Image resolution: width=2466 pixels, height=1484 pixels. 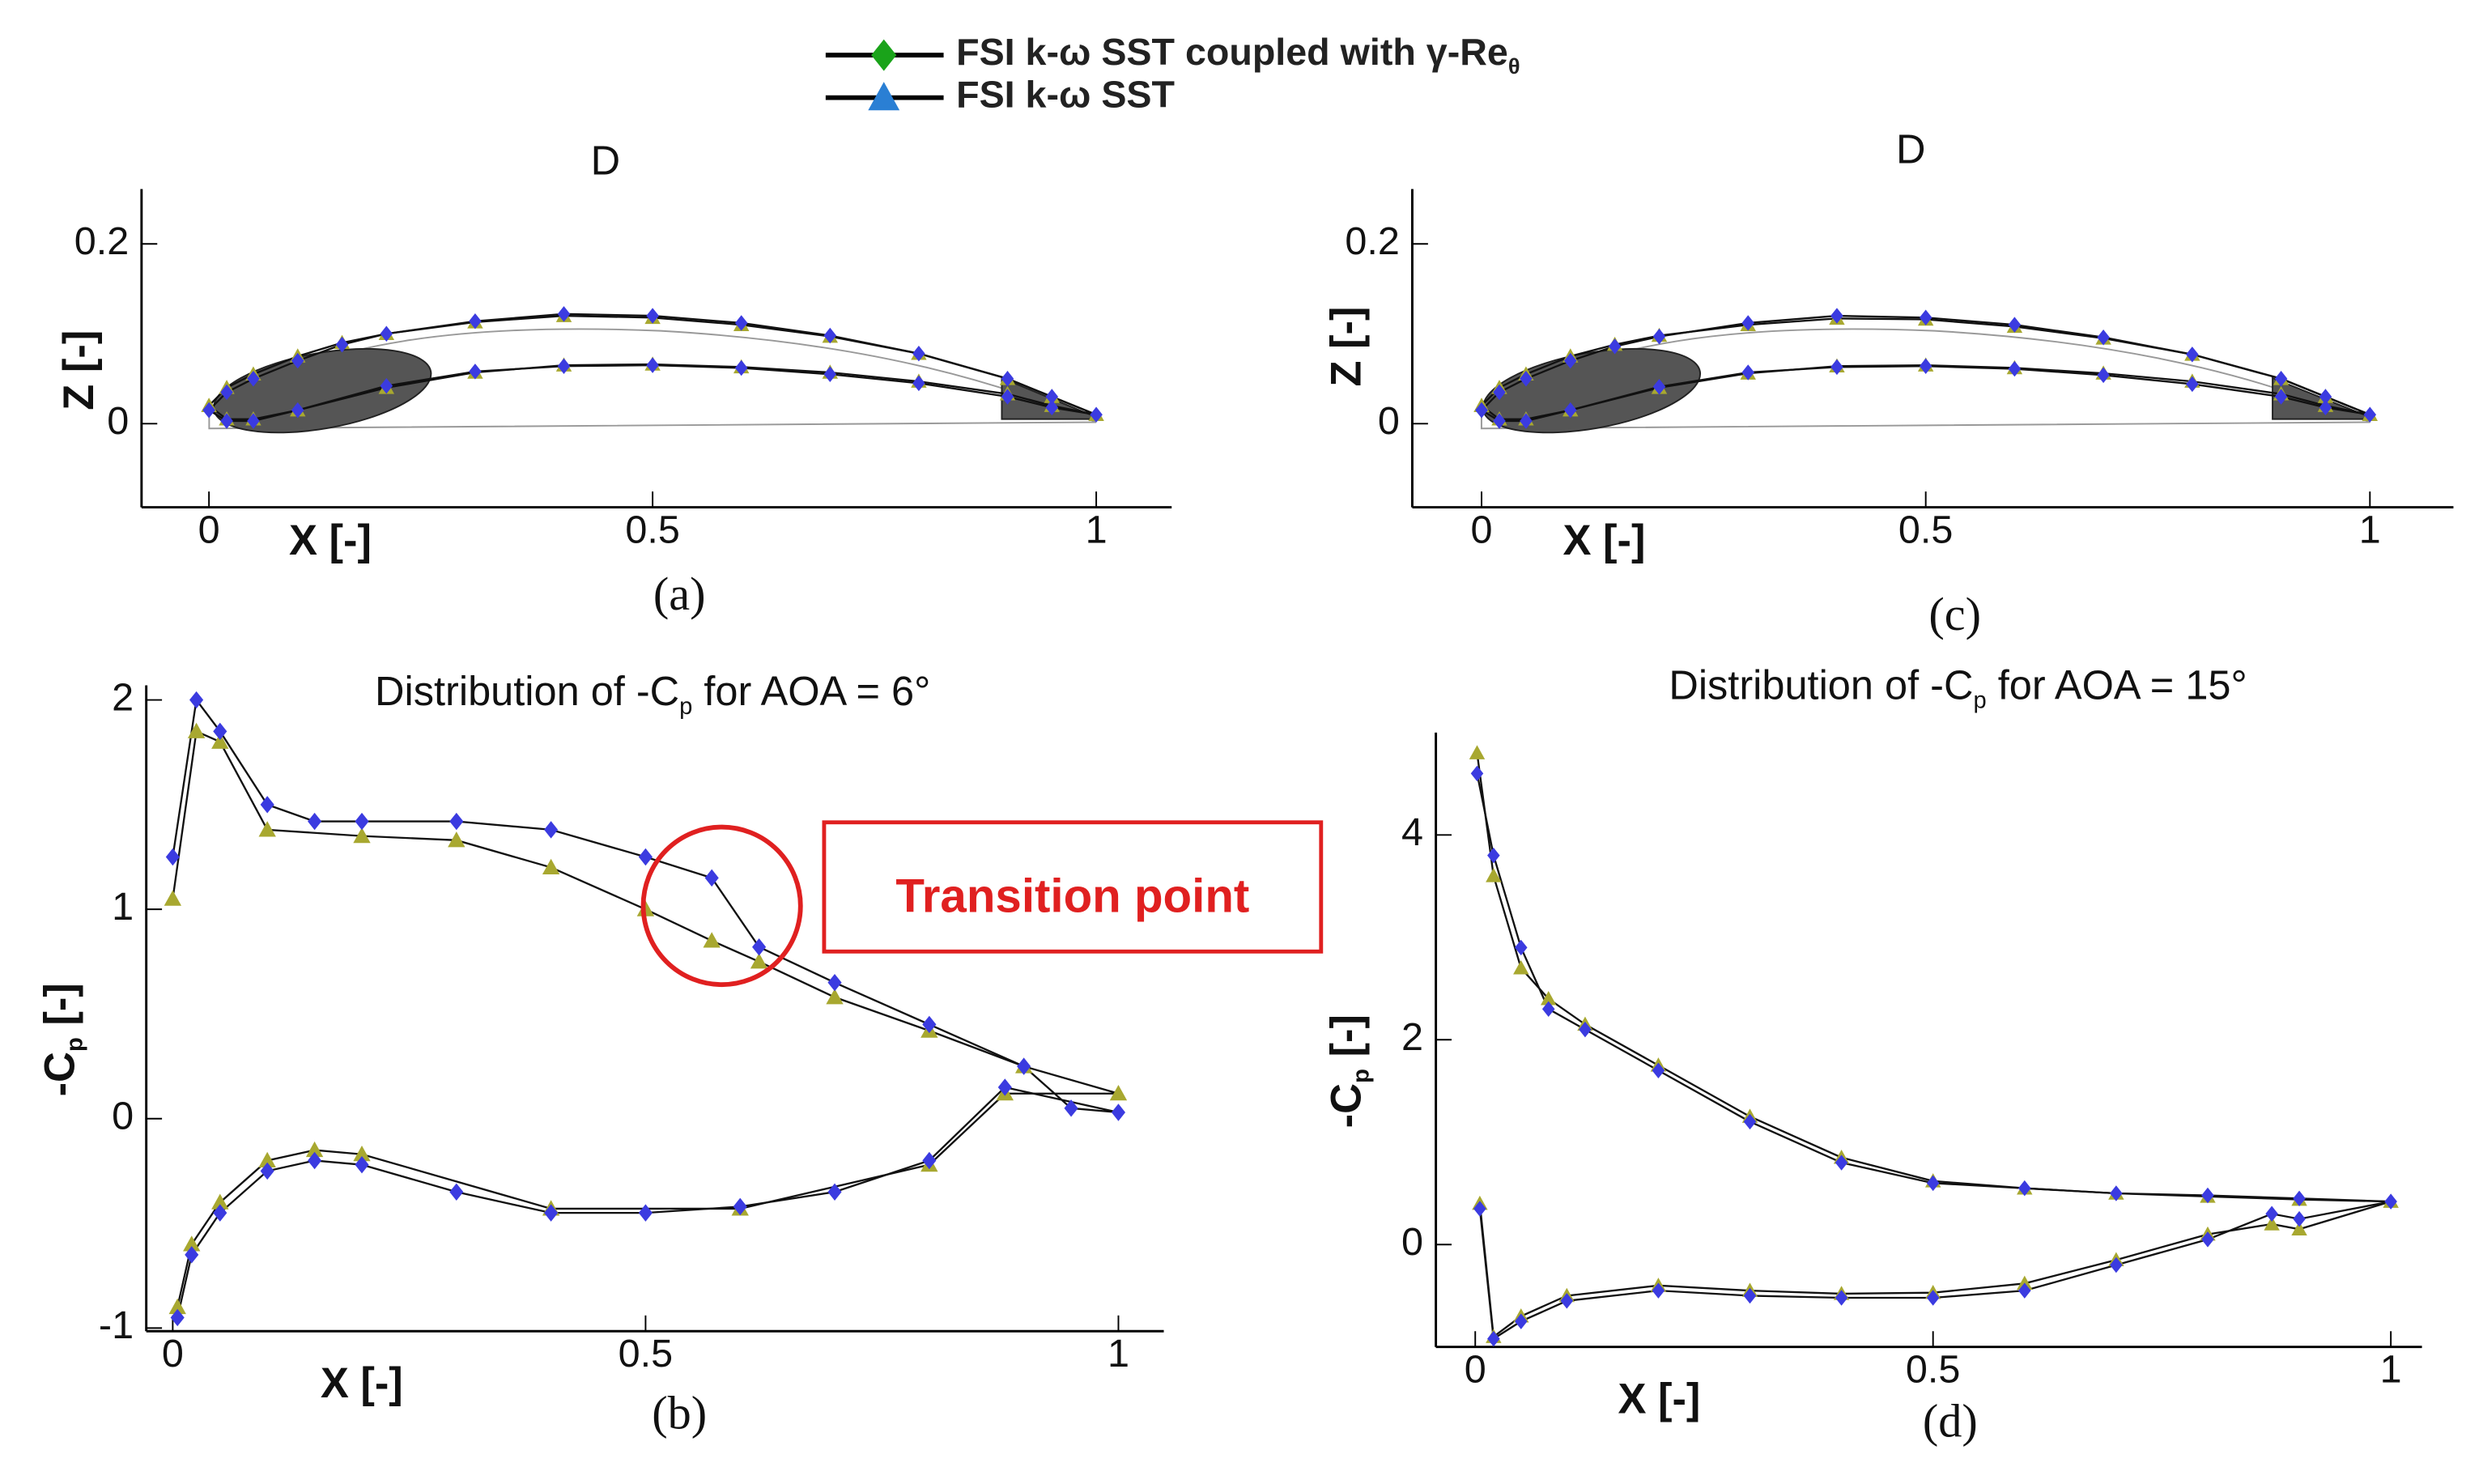 What do you see at coordinates (102, 241) in the screenshot?
I see `y-tick-label: 0.2` at bounding box center [102, 241].